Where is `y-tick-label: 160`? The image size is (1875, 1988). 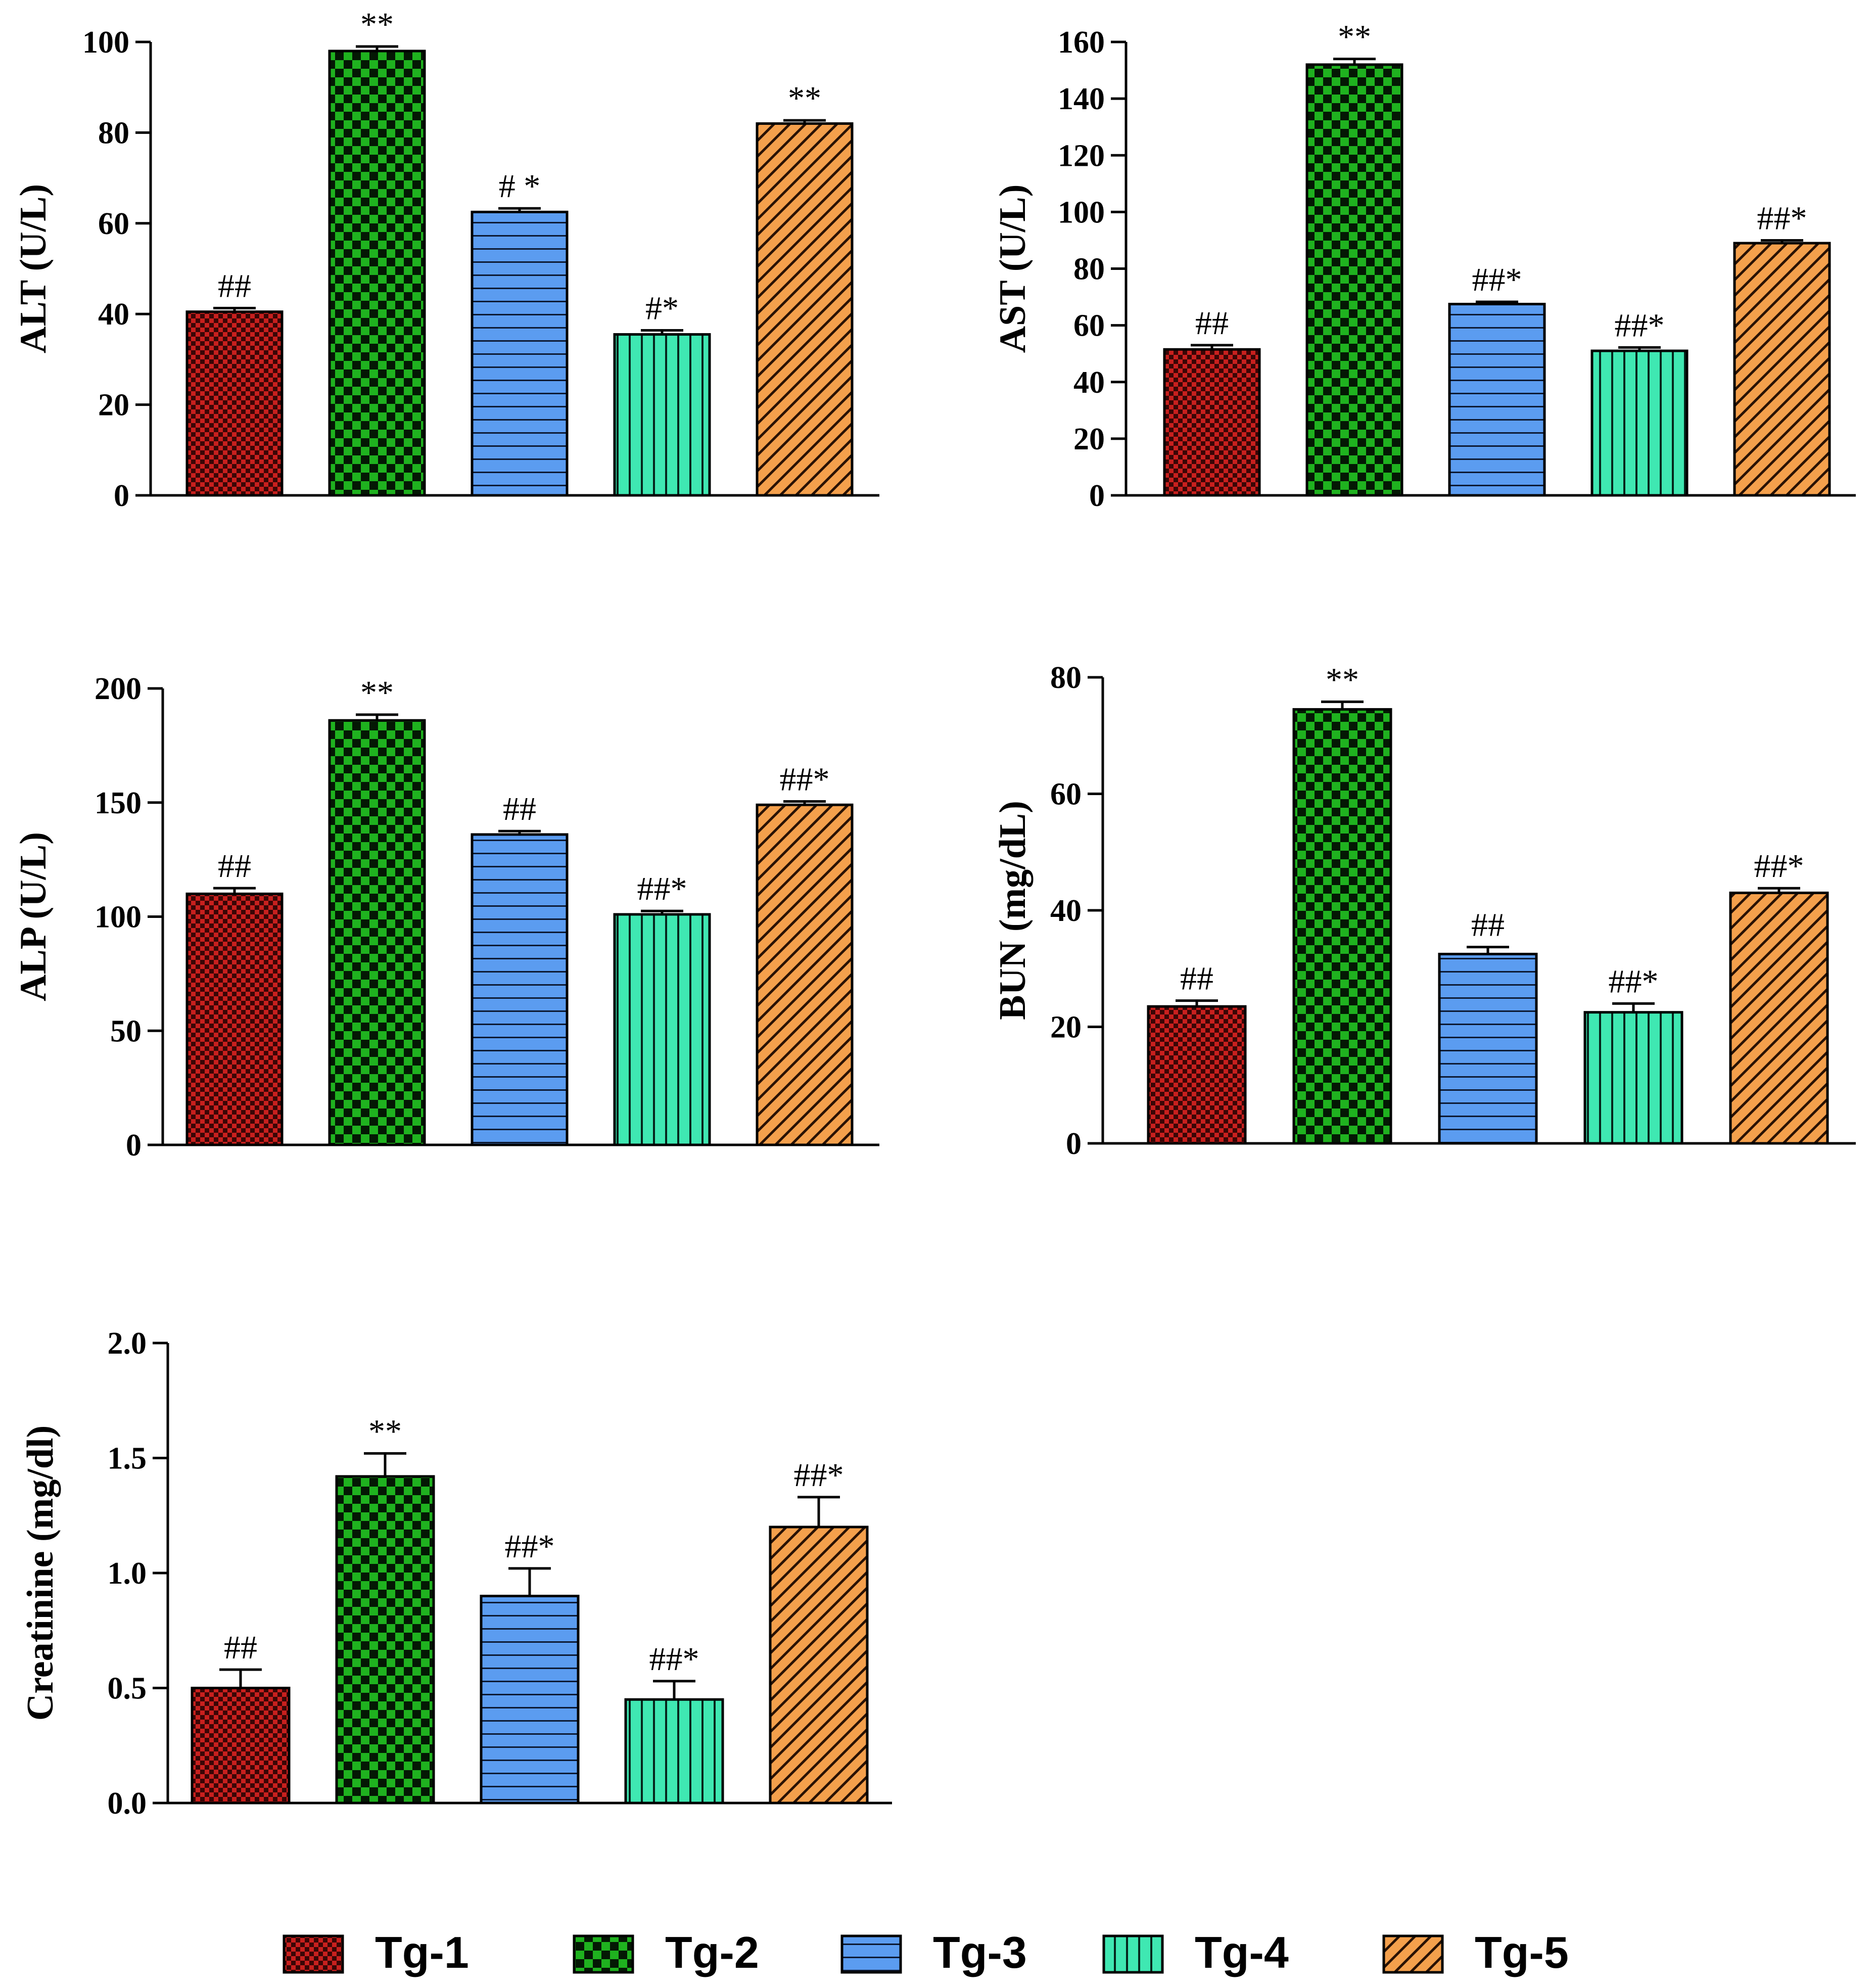 y-tick-label: 160 is located at coordinates (1081, 42).